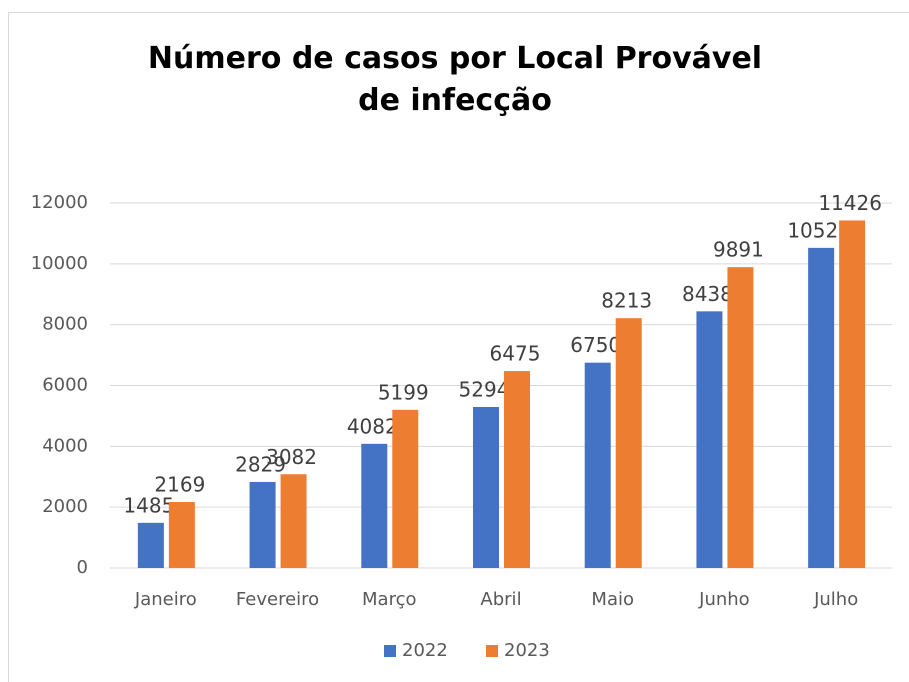 This screenshot has width=909, height=682. I want to click on data-label: 11426, so click(850, 203).